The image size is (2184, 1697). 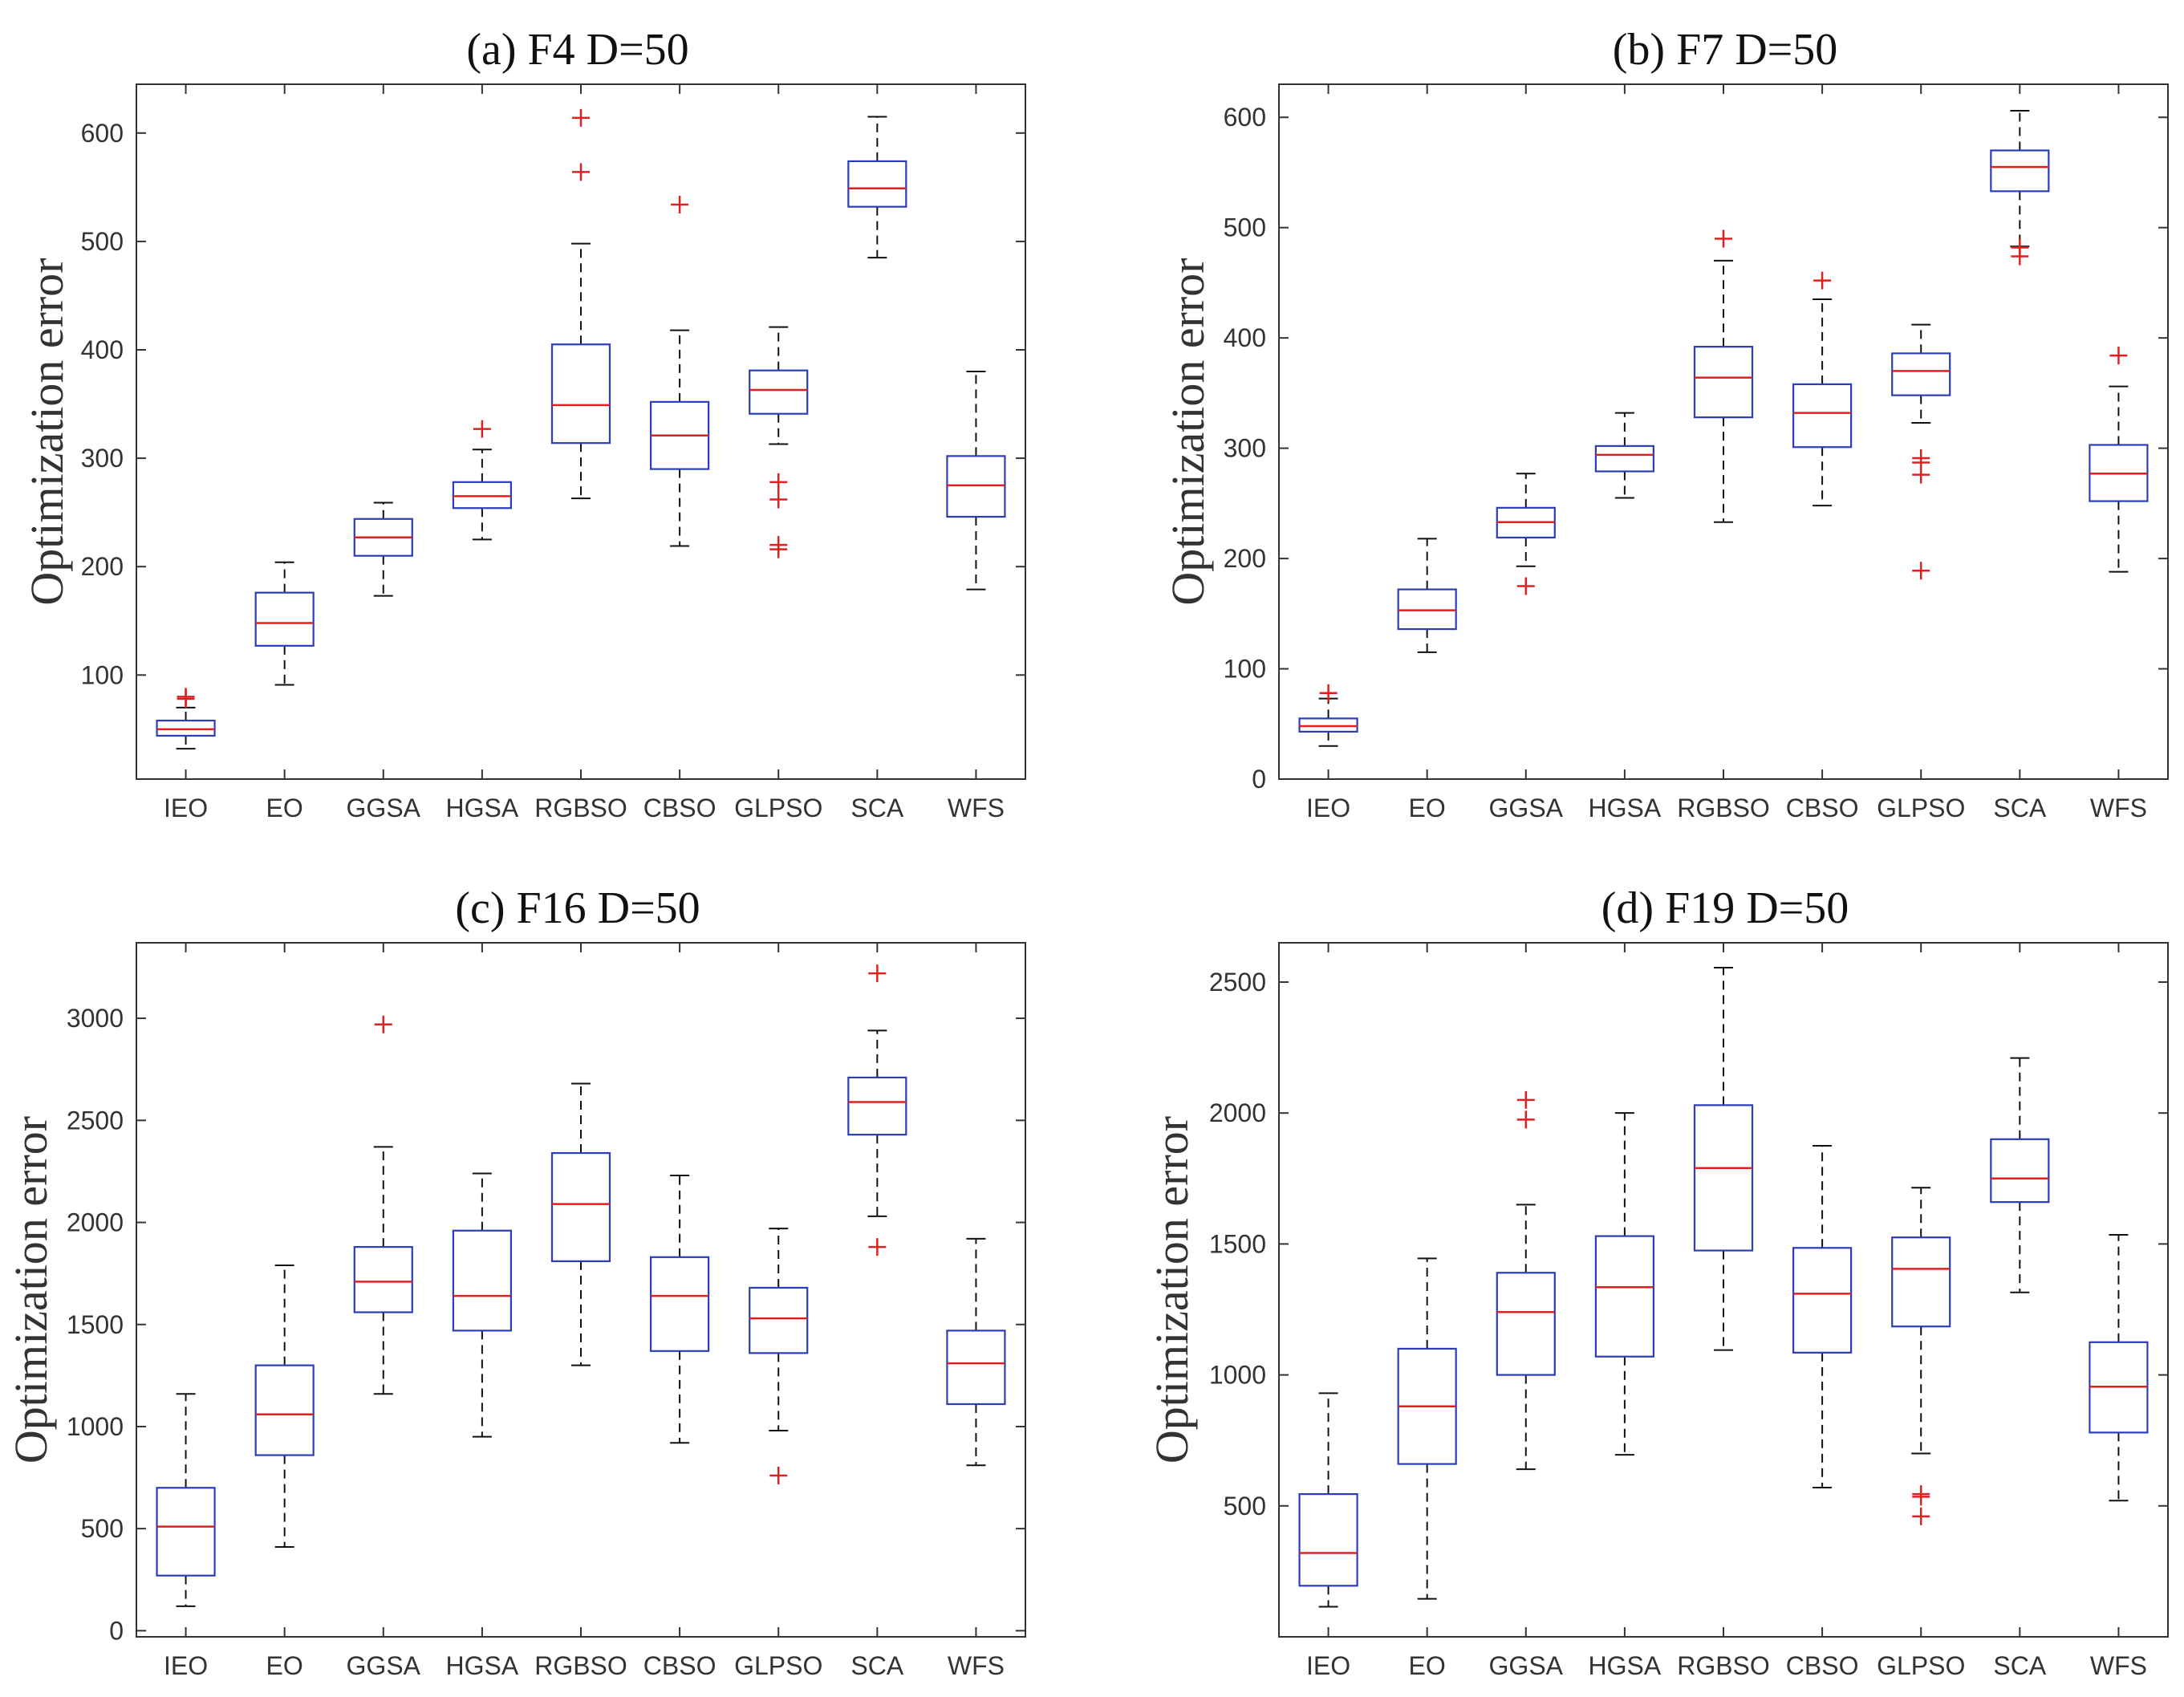 I want to click on x-tick-label: RGBSO, so click(x=580, y=1666).